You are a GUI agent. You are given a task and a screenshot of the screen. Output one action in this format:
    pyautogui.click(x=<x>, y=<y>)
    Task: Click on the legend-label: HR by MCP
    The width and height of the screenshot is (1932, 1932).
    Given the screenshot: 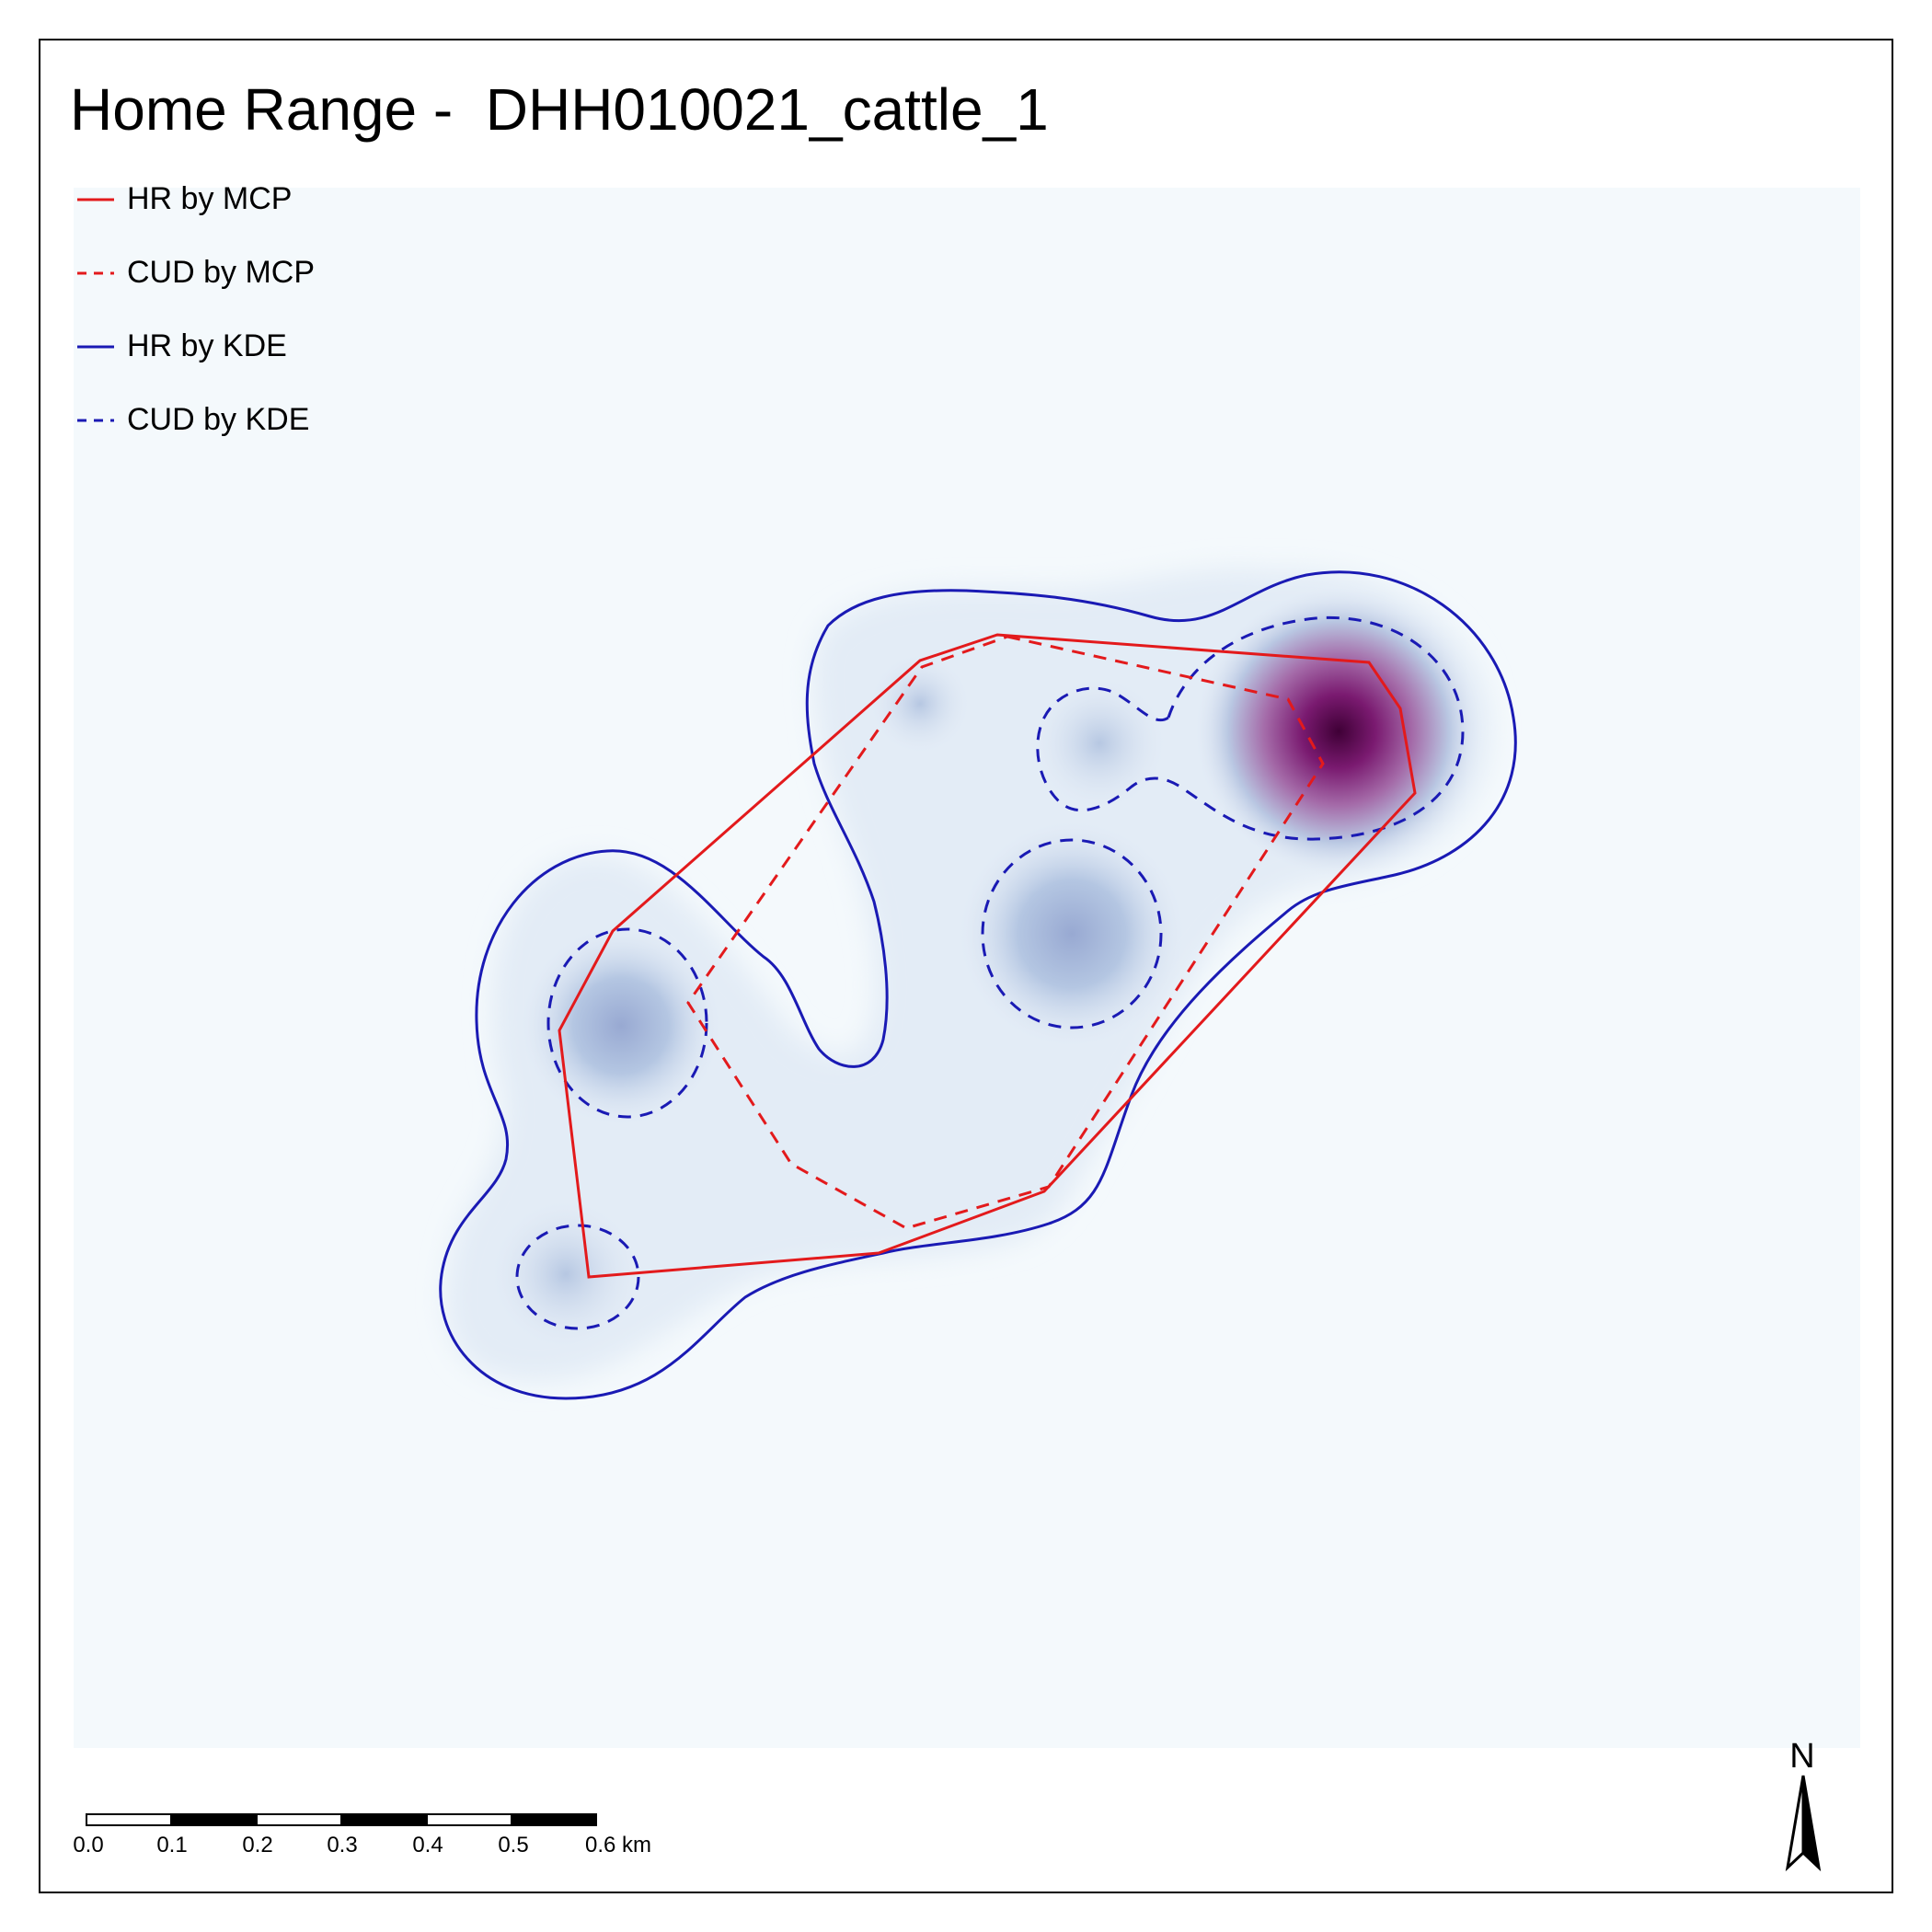 What is the action you would take?
    pyautogui.click(x=210, y=198)
    